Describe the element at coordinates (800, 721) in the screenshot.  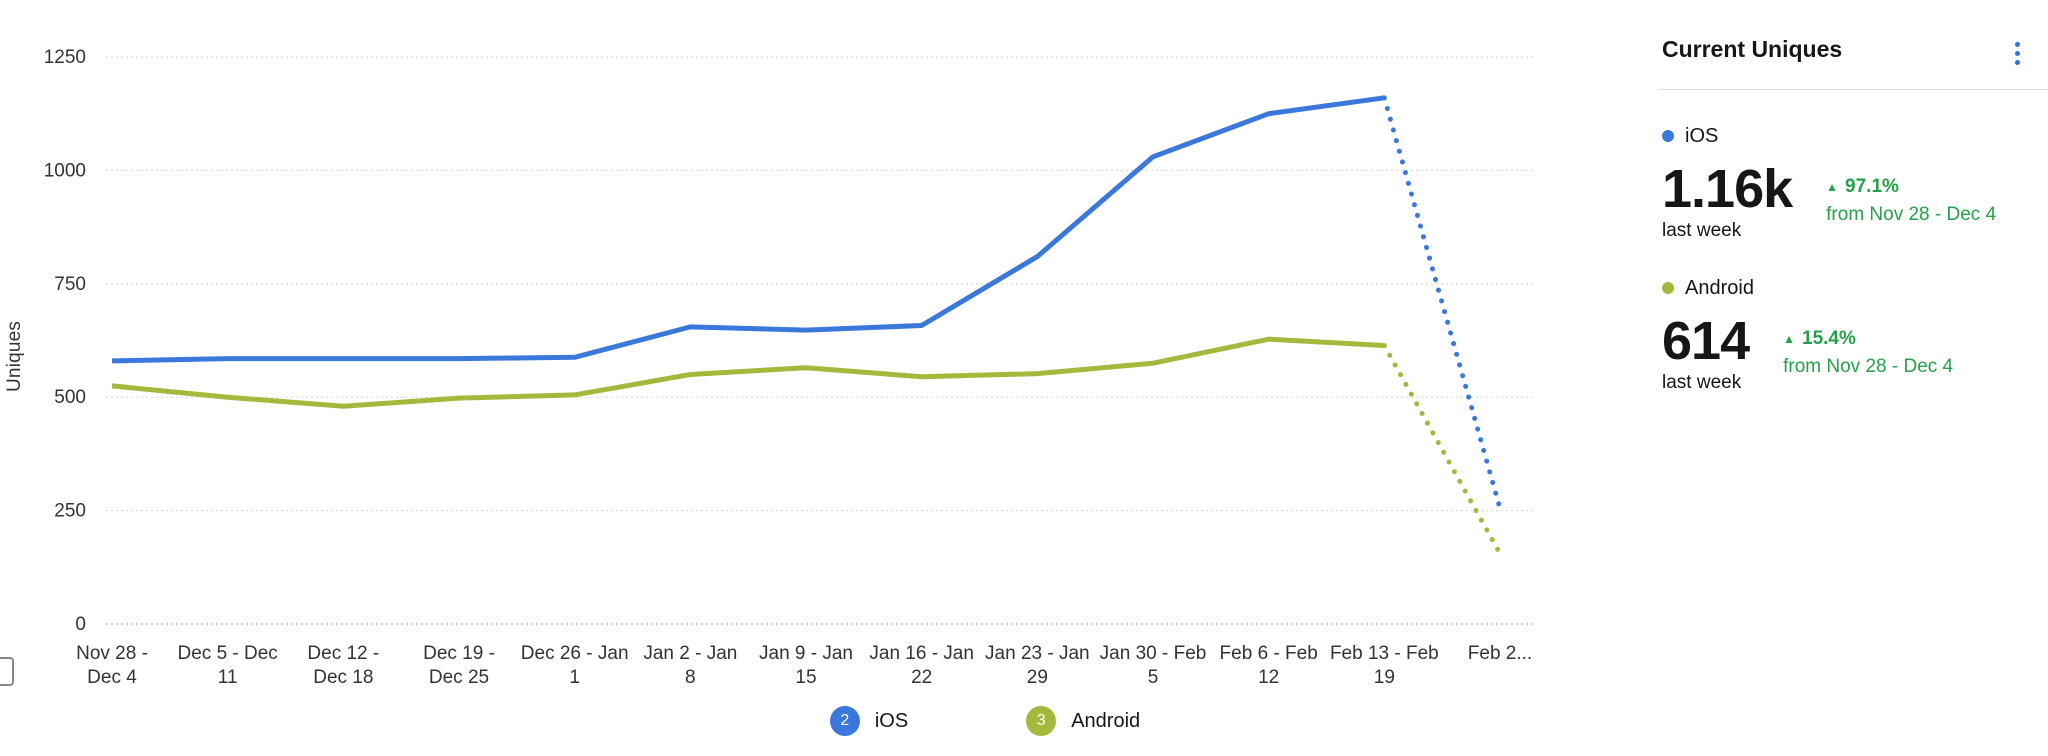
I see `chart-legend: 2 iOS 3 Android` at that location.